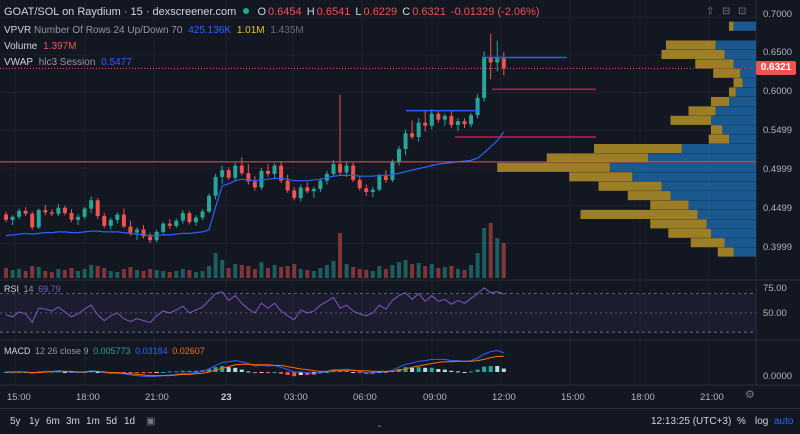  Describe the element at coordinates (130, 421) in the screenshot. I see `timeframe-1d: 1d` at that location.